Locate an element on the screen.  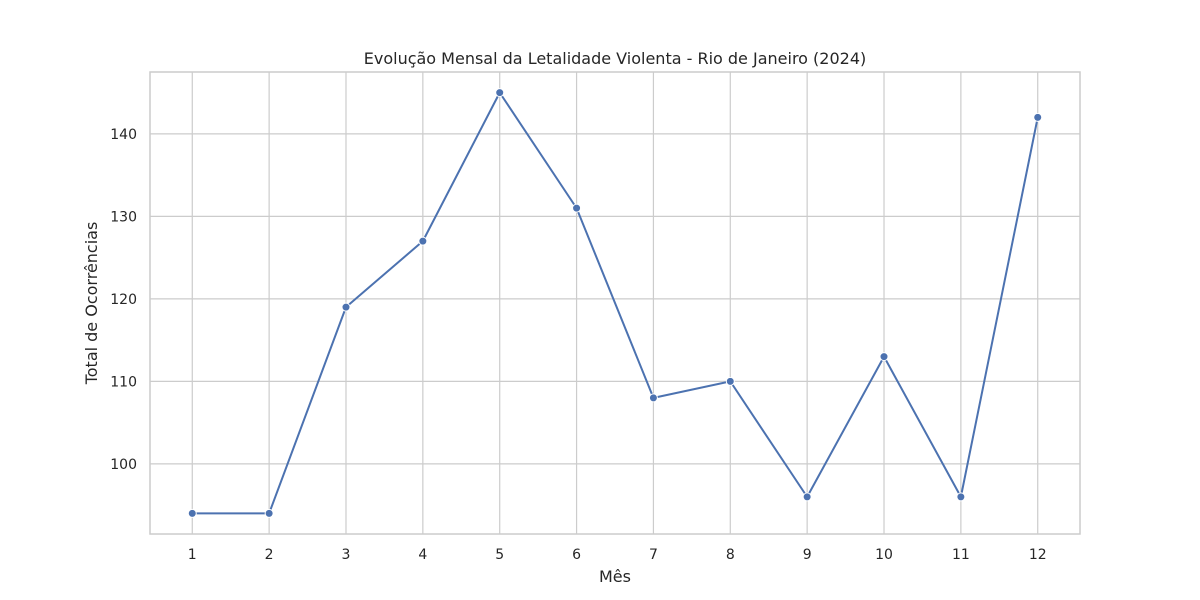
x-axis-title: Mês is located at coordinates (615, 576).